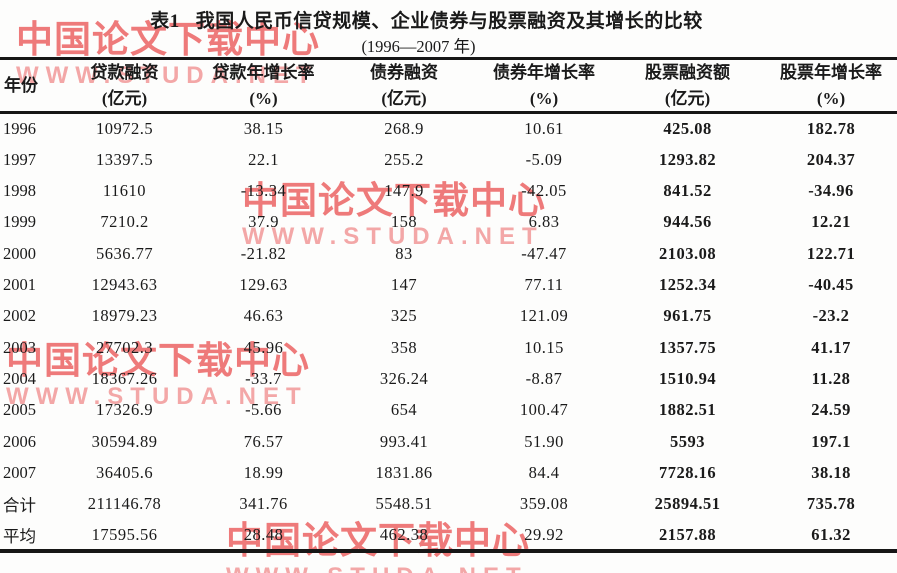  What do you see at coordinates (831, 472) in the screenshot?
I see `value-cell: 38.18` at bounding box center [831, 472].